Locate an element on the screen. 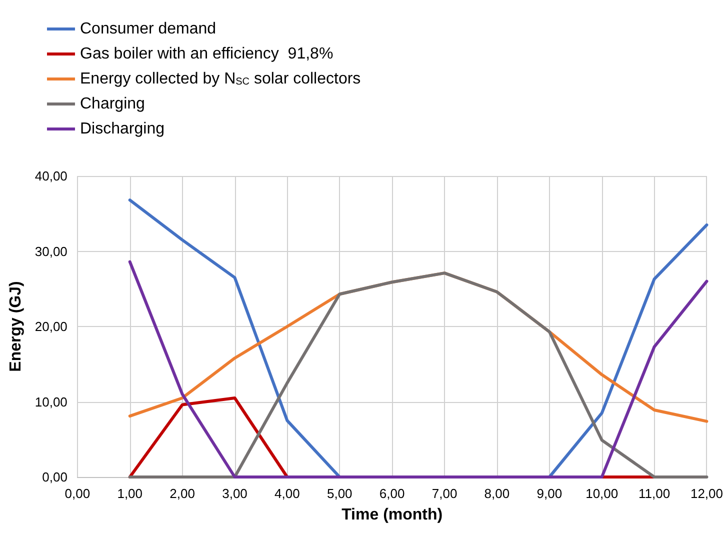  legend-label: Energy collected by NSC solar collectors is located at coordinates (220, 79).